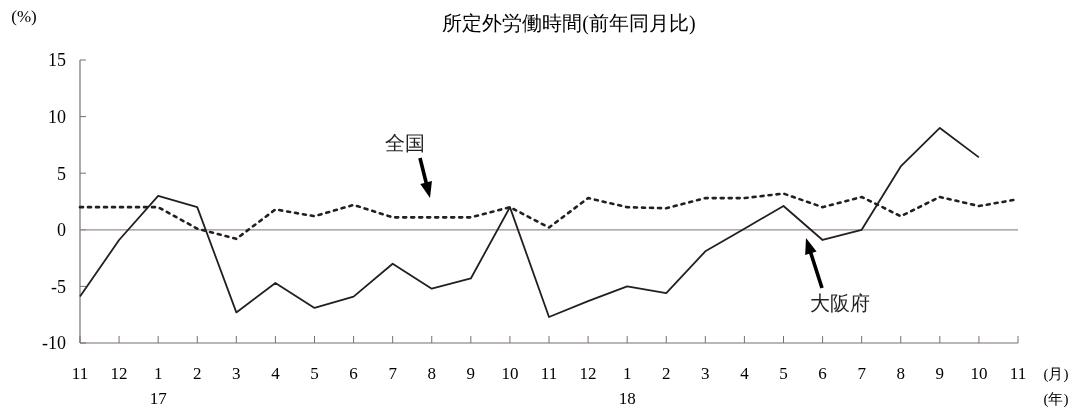  What do you see at coordinates (1056, 387) in the screenshot?
I see `x-axis-title: (月) (年)` at bounding box center [1056, 387].